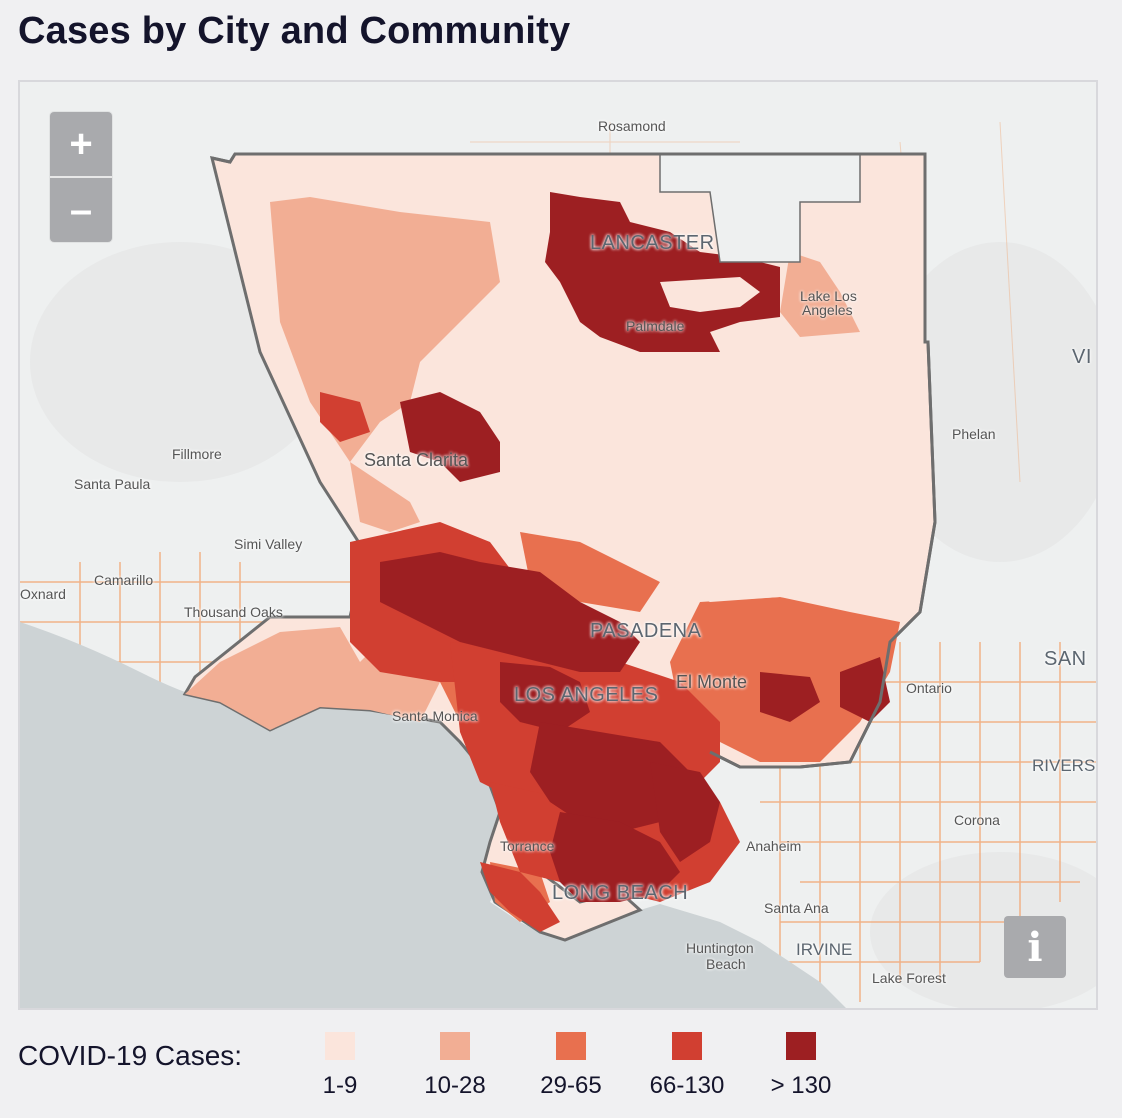 This screenshot has width=1122, height=1118. Describe the element at coordinates (294, 31) in the screenshot. I see `page-title: Cases by City and Community` at that location.